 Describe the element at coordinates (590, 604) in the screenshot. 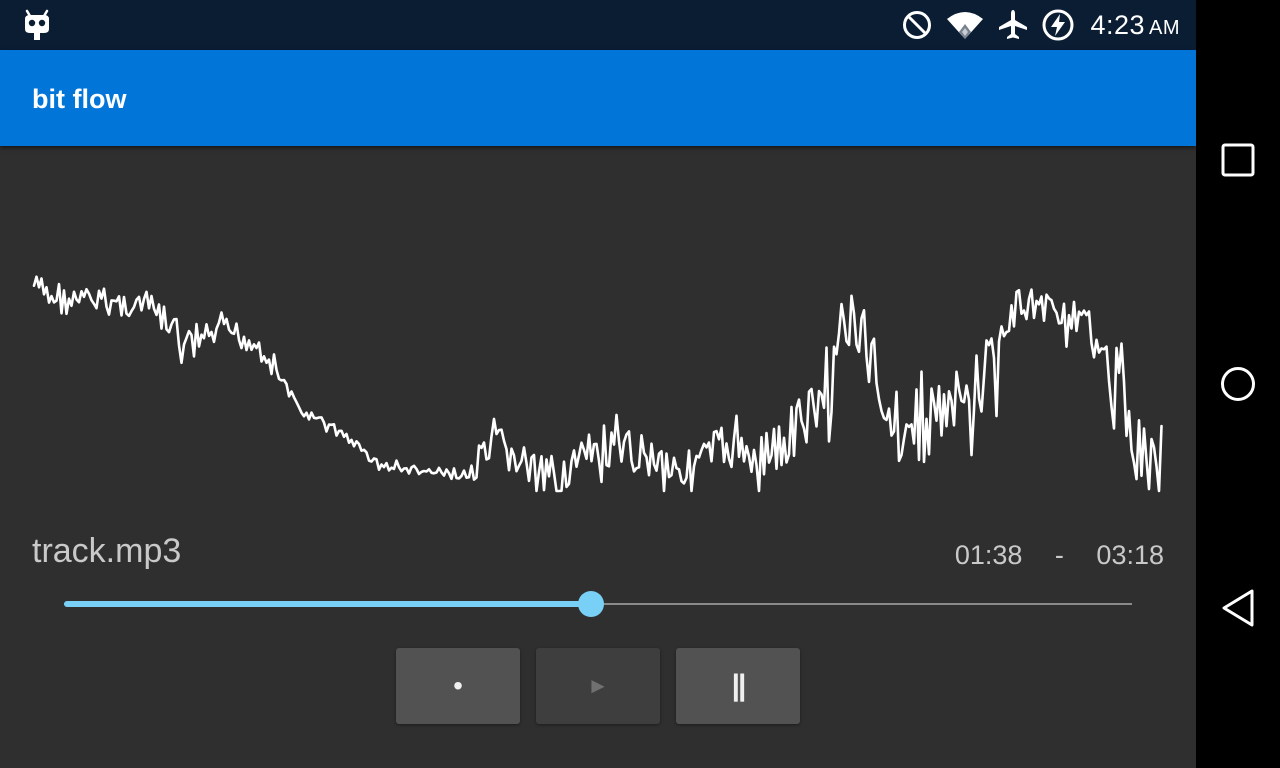

I see `seek-thumb` at that location.